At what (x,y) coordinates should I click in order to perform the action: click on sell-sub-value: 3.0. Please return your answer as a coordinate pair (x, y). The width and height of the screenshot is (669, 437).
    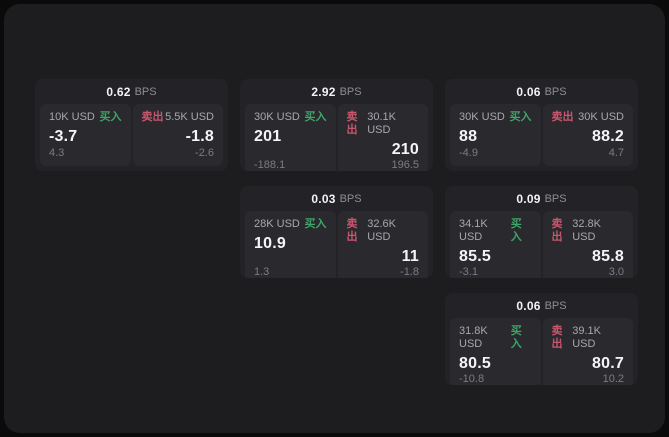
    Looking at the image, I should click on (616, 272).